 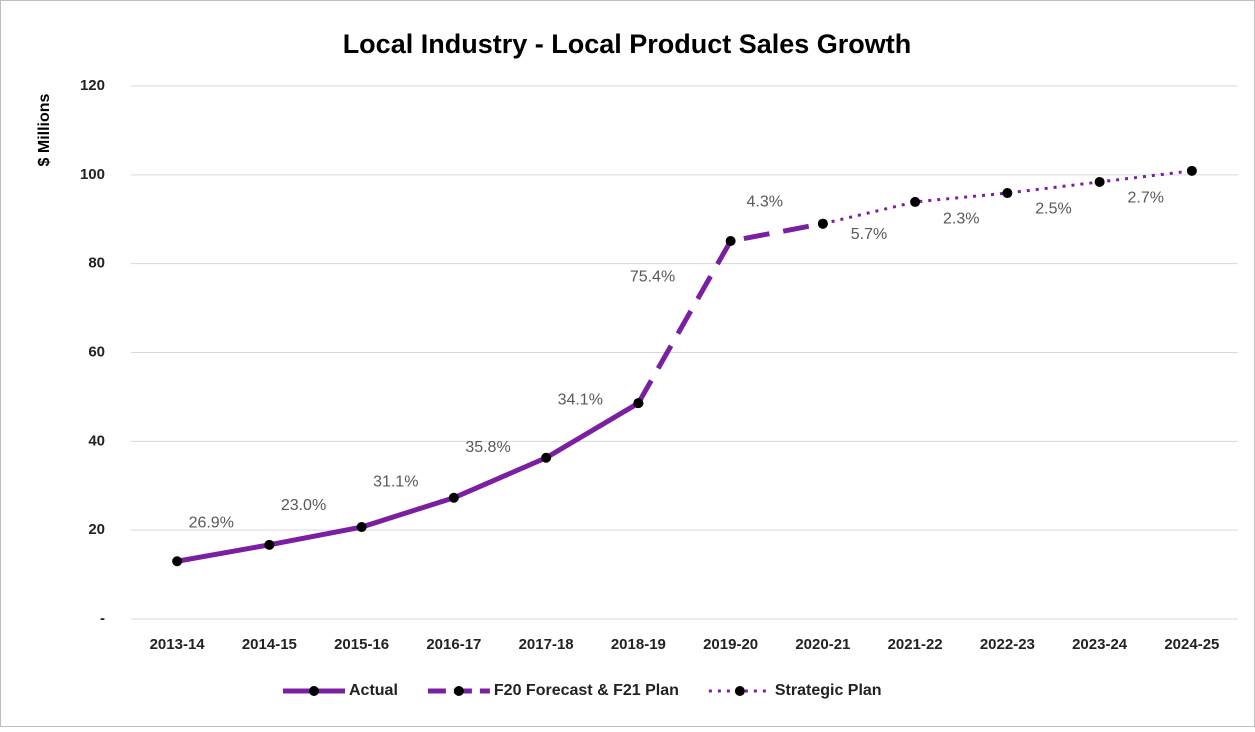 What do you see at coordinates (96, 529) in the screenshot?
I see `y-tick-label: 20` at bounding box center [96, 529].